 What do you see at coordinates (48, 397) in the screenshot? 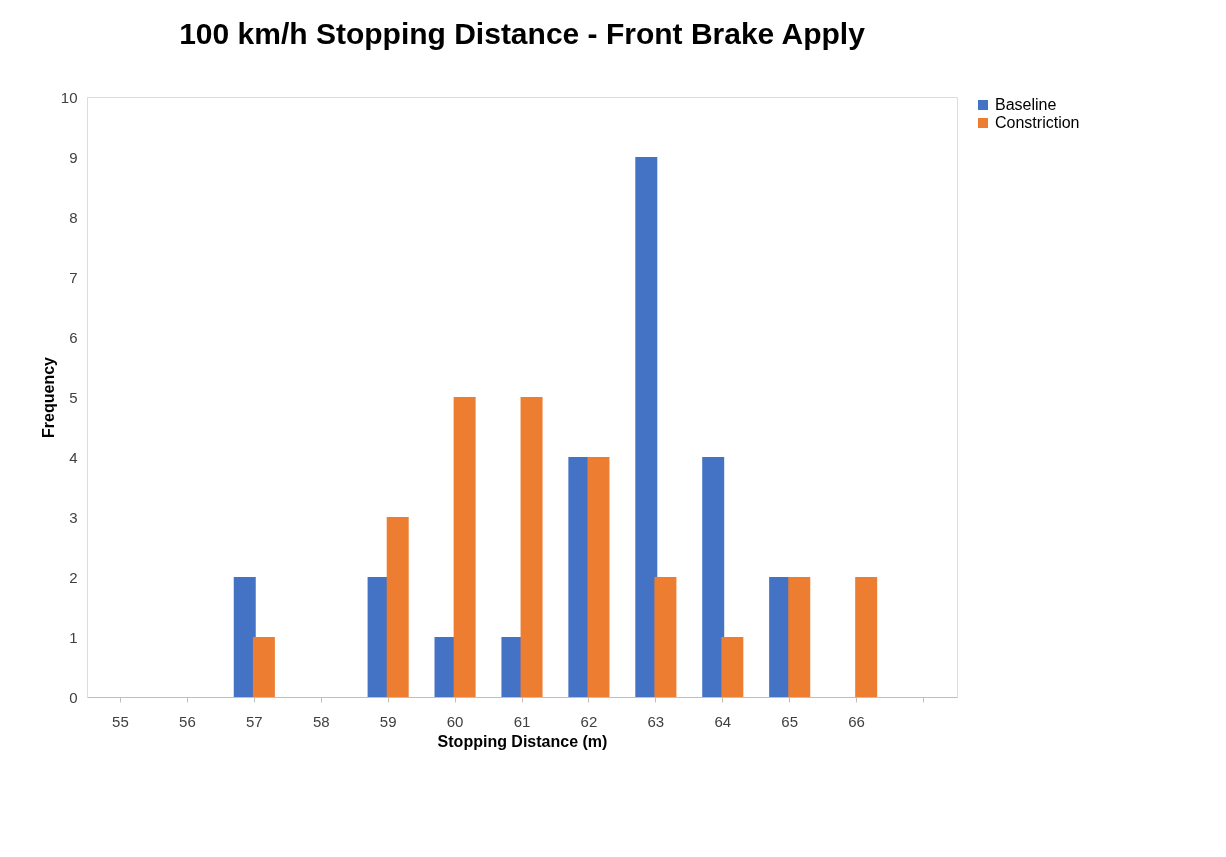
I see `y-axis-title: Frequency` at bounding box center [48, 397].